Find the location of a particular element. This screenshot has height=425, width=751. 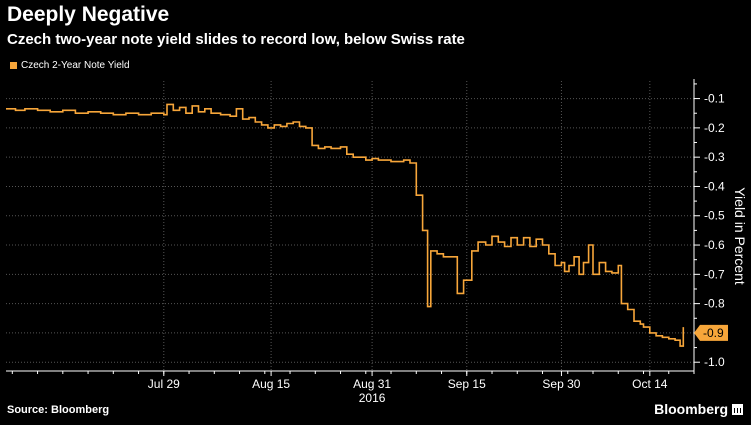

y-tick-label: -0.8 is located at coordinates (714, 304).